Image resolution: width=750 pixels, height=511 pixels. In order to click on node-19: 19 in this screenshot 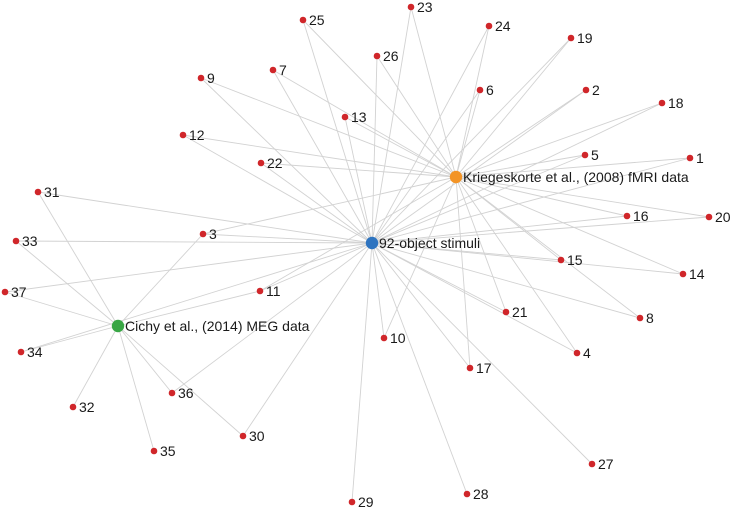, I will do `click(580, 38)`.